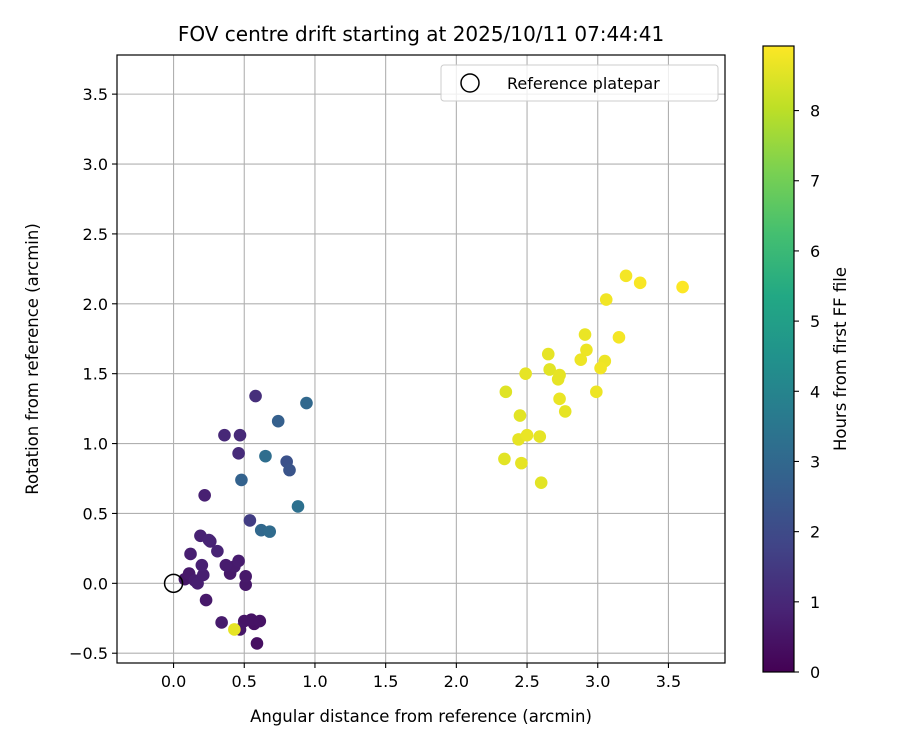  What do you see at coordinates (815, 672) in the screenshot?
I see `colorbar-tick-label: 0` at bounding box center [815, 672].